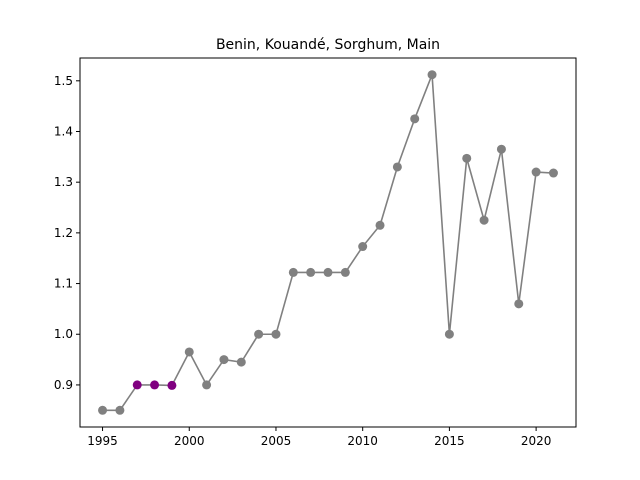  Describe the element at coordinates (328, 45) in the screenshot. I see `chart-title: Benin, Kouandé, Sorghum, Main` at that location.